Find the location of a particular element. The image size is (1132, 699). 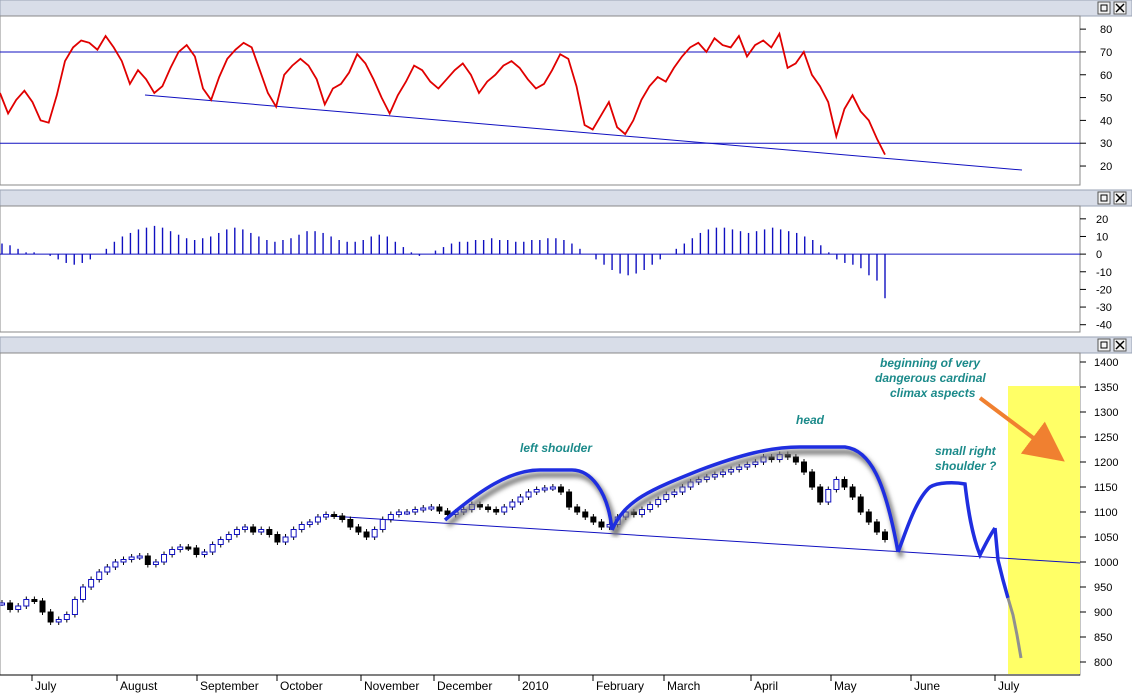

histogram-close-button is located at coordinates (1120, 198).